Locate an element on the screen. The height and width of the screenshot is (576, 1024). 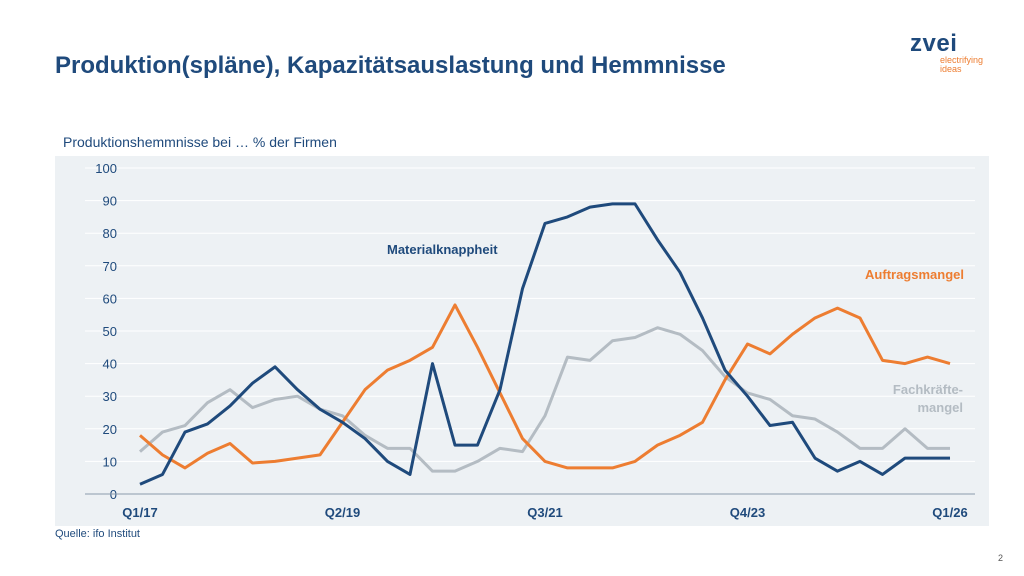
zvei-logo: zvei electrifying ideas is located at coordinates (955, 53).